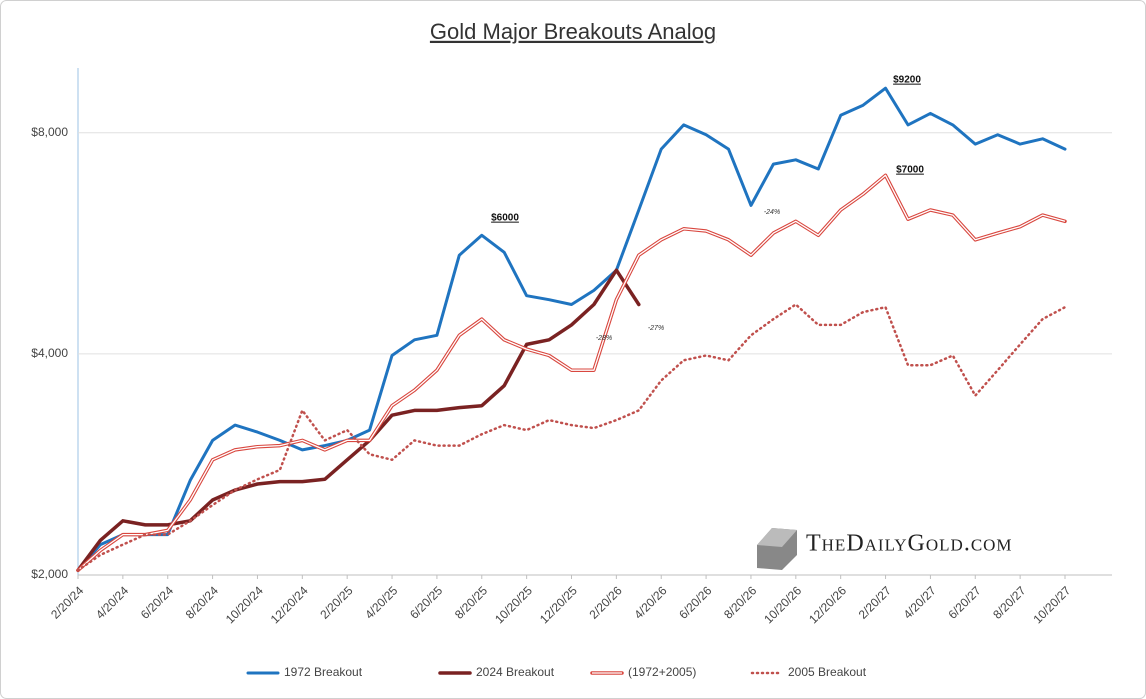 This screenshot has width=1146, height=699. What do you see at coordinates (827, 672) in the screenshot?
I see `legend-label: 2005 Breakout` at bounding box center [827, 672].